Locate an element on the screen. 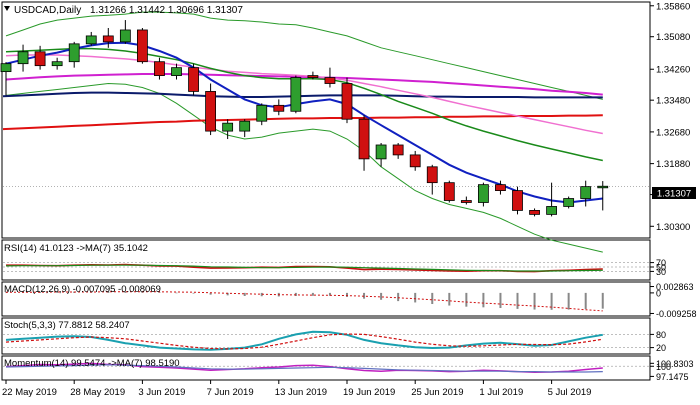 This screenshot has width=700, height=405. current-price-text: 1.31307 is located at coordinates (674, 194).